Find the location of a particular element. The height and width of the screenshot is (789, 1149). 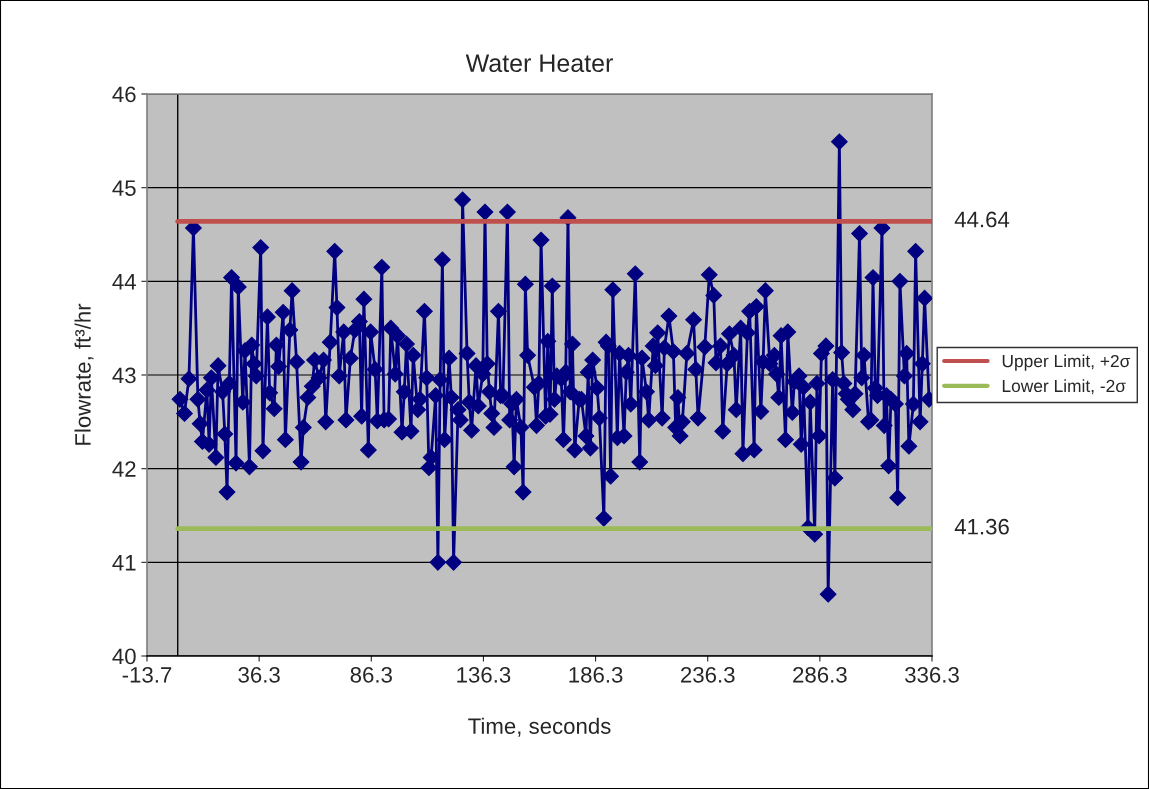

x-tick-label: 86.3 is located at coordinates (371, 675).